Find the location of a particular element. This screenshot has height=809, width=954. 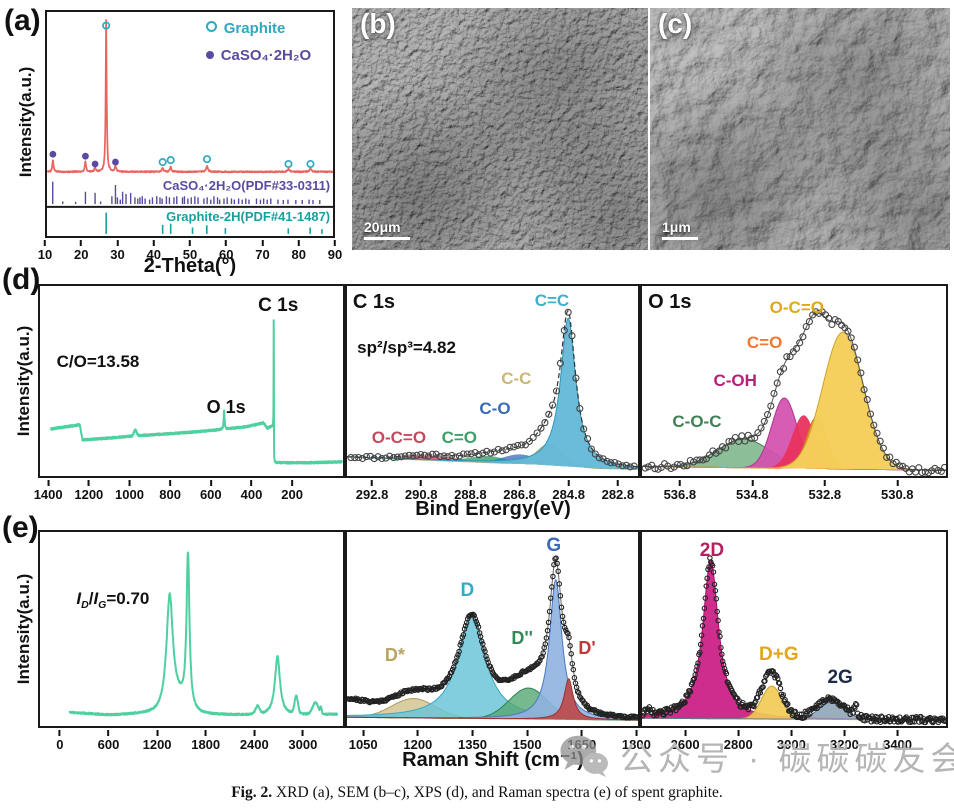

sem-vignette-b is located at coordinates (500, 129).